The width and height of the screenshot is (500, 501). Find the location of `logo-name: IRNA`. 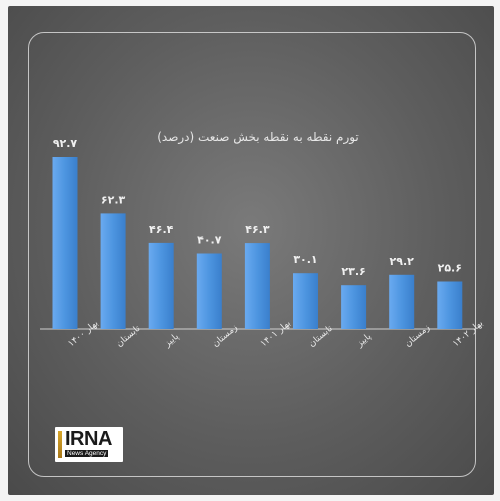

logo-name: IRNA is located at coordinates (88, 439).